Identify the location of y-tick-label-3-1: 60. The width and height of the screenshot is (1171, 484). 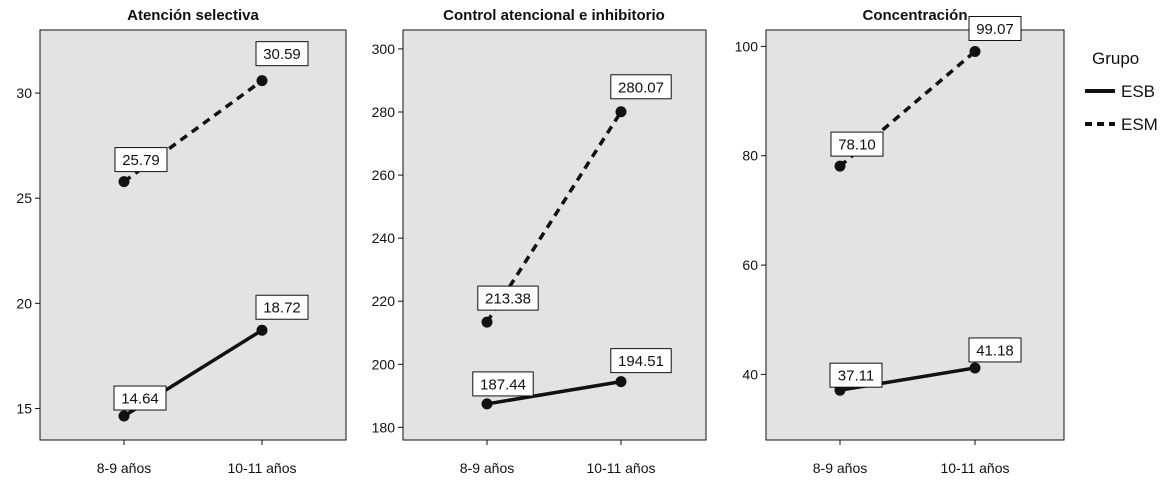
(750, 265).